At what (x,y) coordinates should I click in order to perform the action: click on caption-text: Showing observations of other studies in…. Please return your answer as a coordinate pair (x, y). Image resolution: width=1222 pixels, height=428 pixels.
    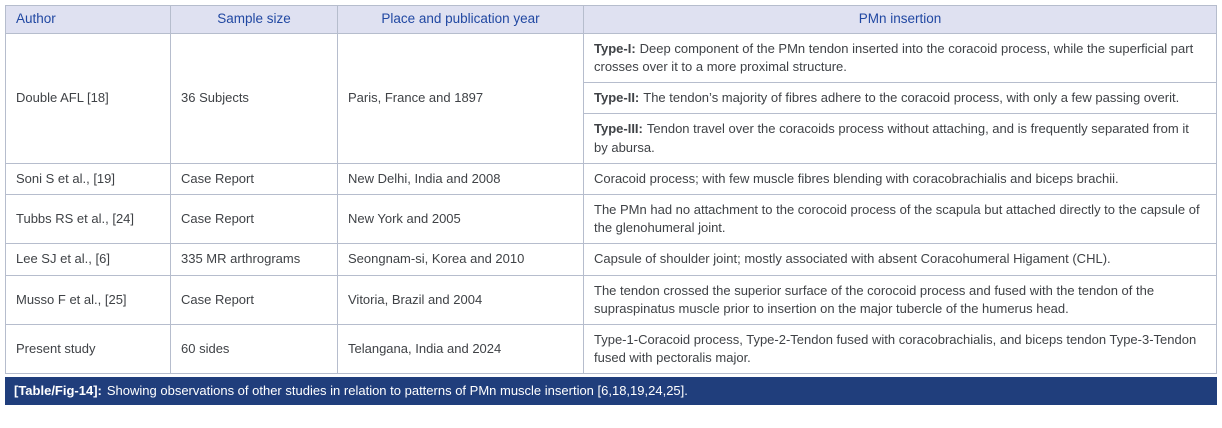
    Looking at the image, I should click on (397, 391).